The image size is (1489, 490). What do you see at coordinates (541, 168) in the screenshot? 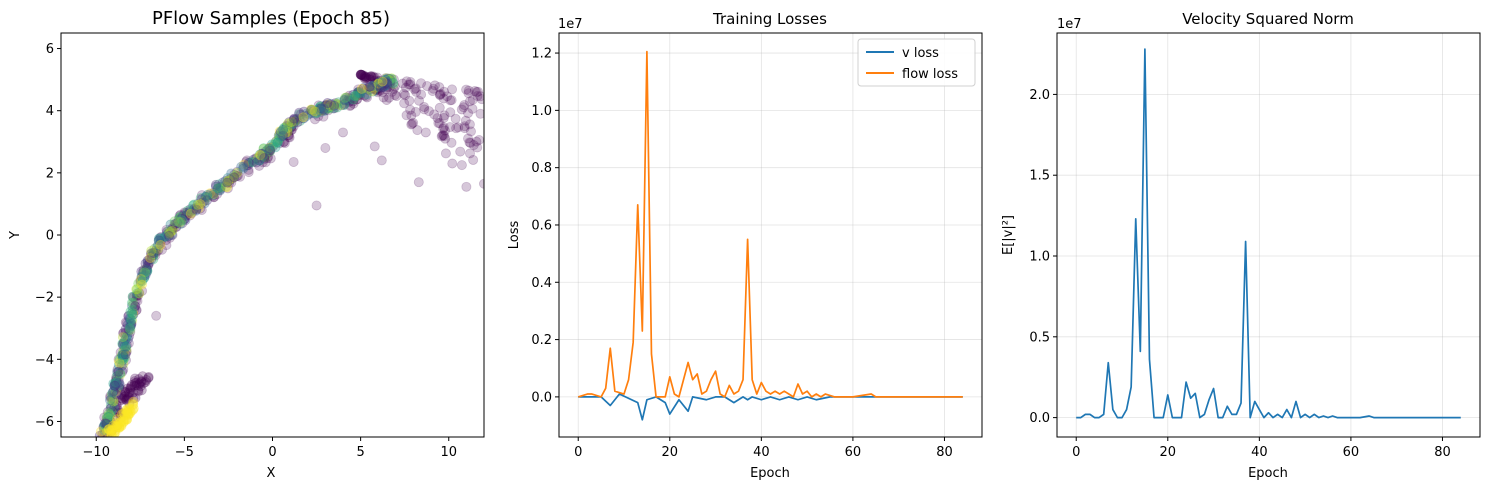
I see `y-tick-label: 0.8` at bounding box center [541, 168].